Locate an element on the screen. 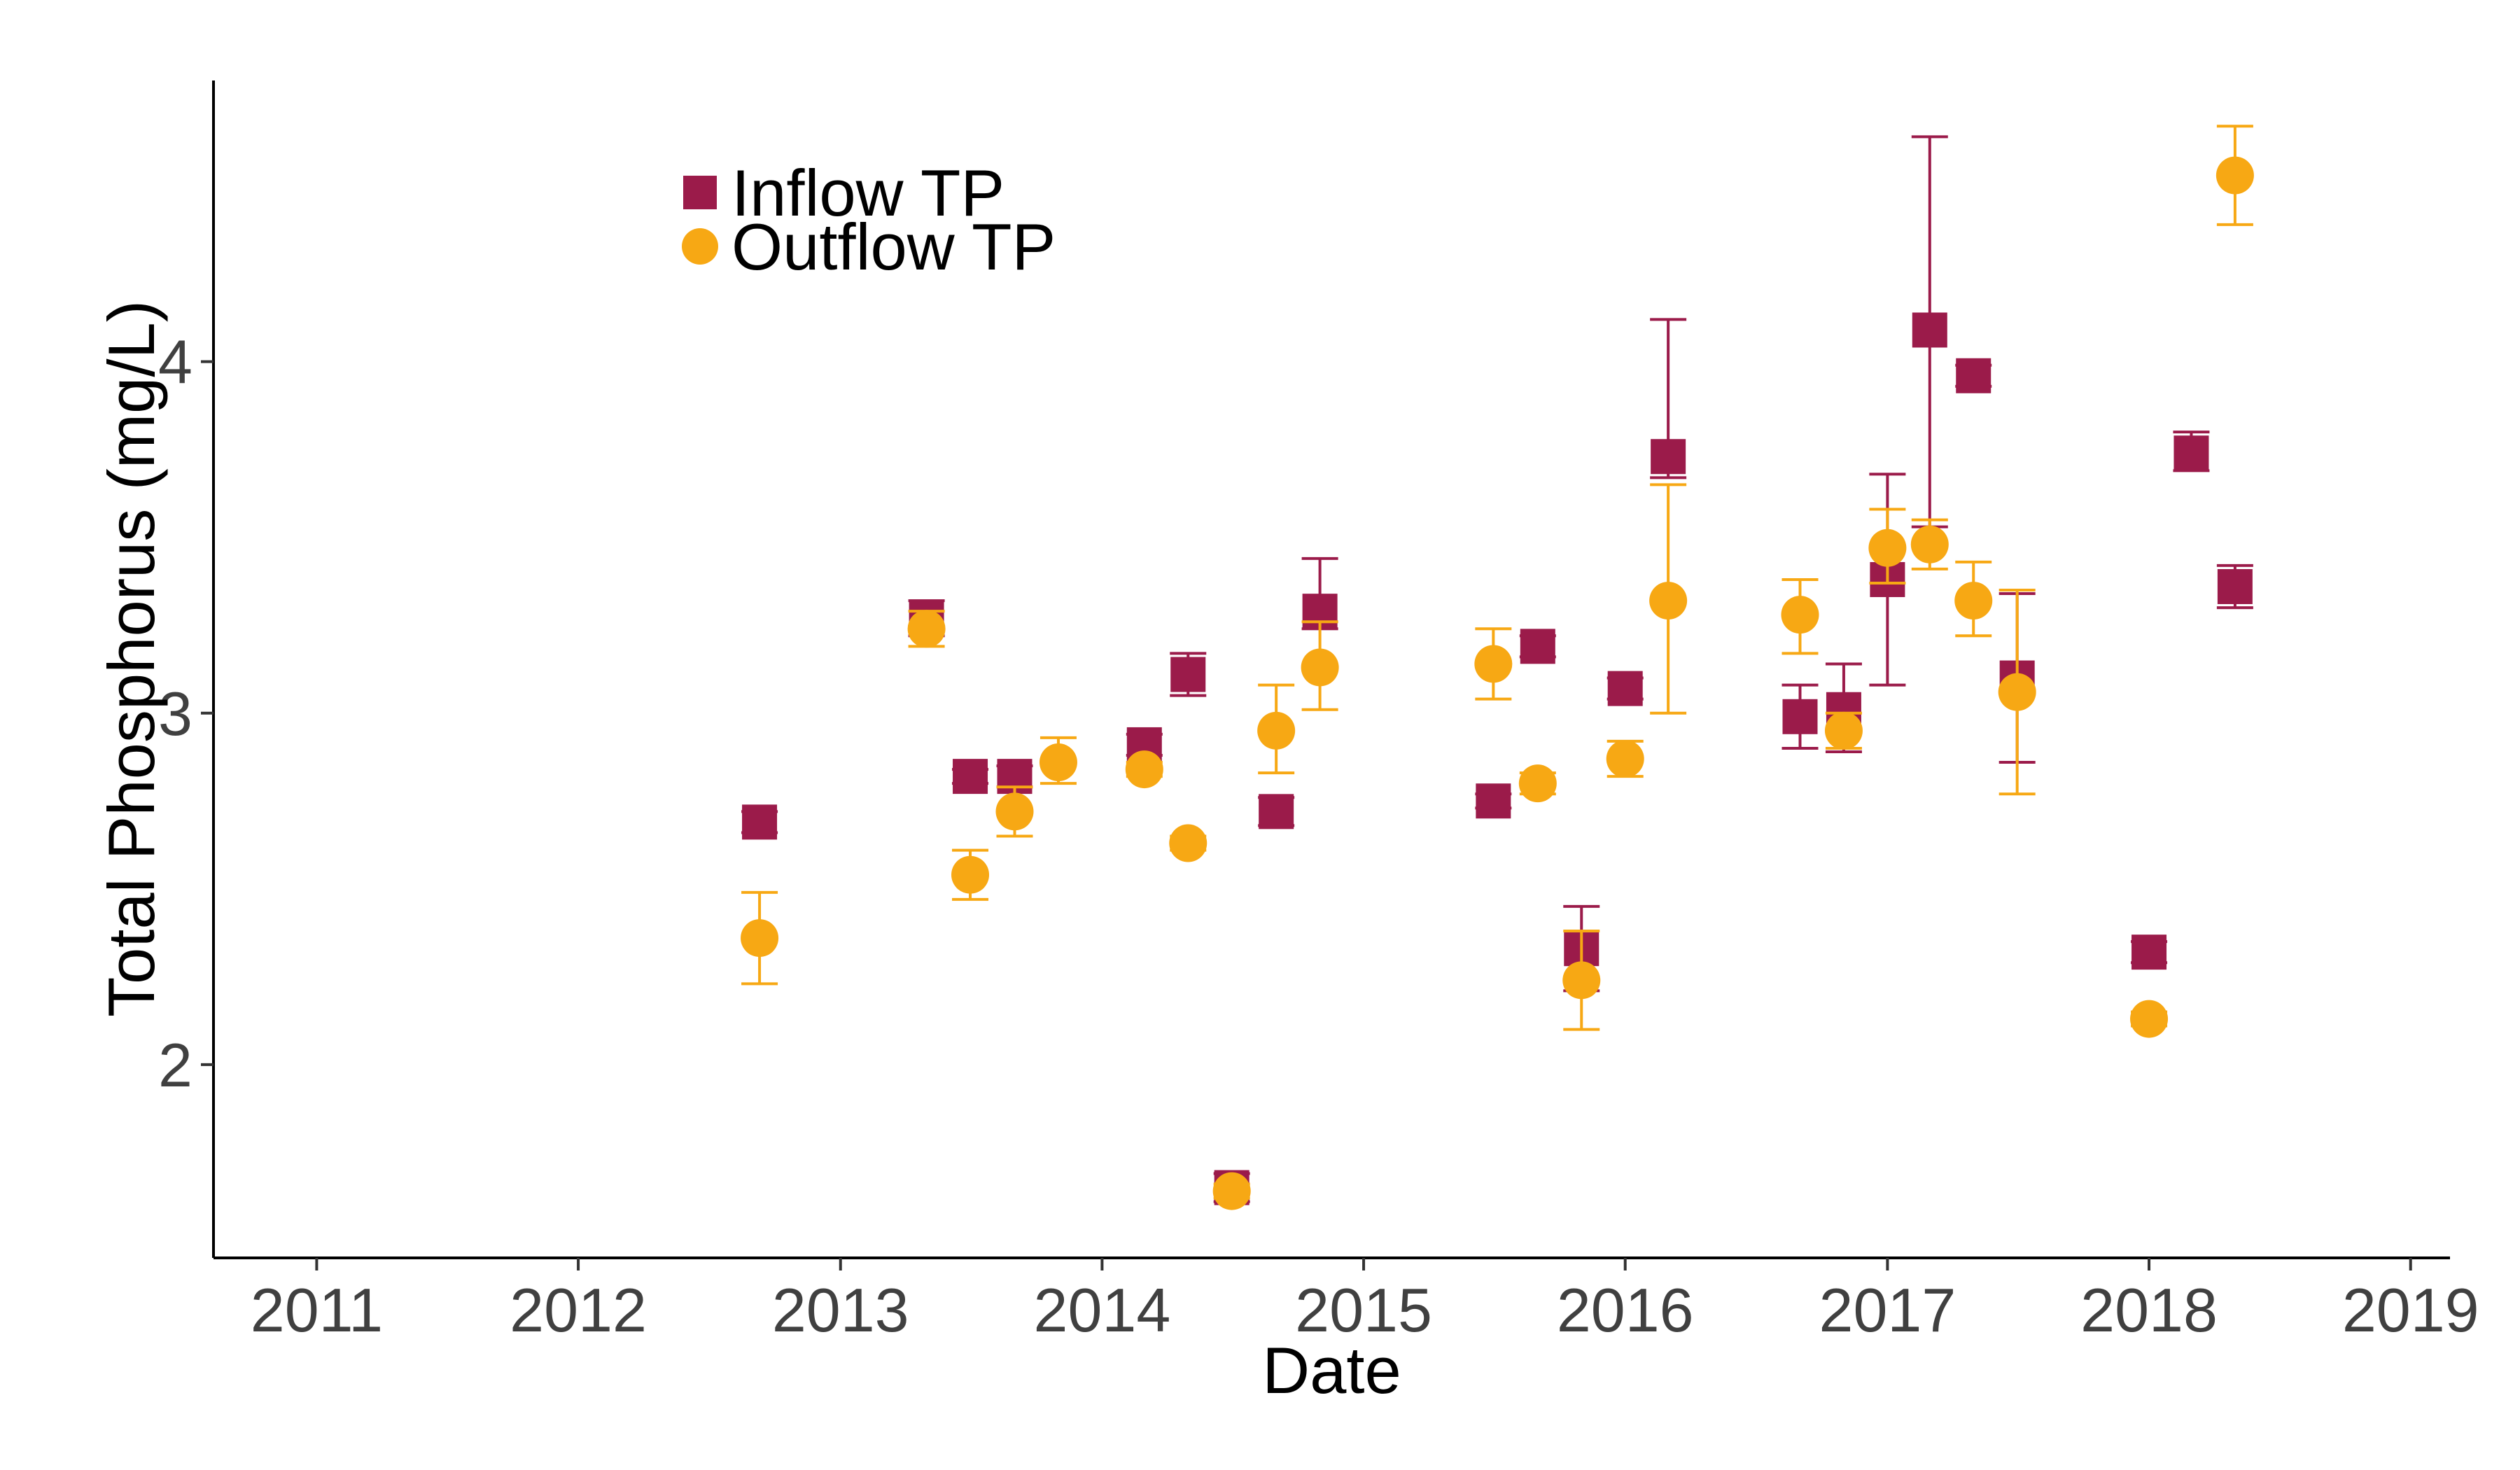 The image size is (2520, 1470). x-tick-label: 2012 is located at coordinates (578, 1310).